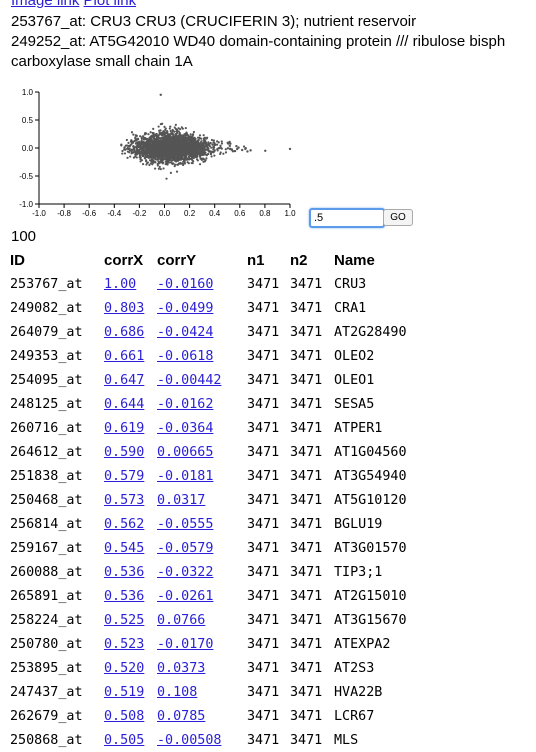 This screenshot has width=536, height=752. I want to click on corrx-link: 0.525, so click(124, 620).